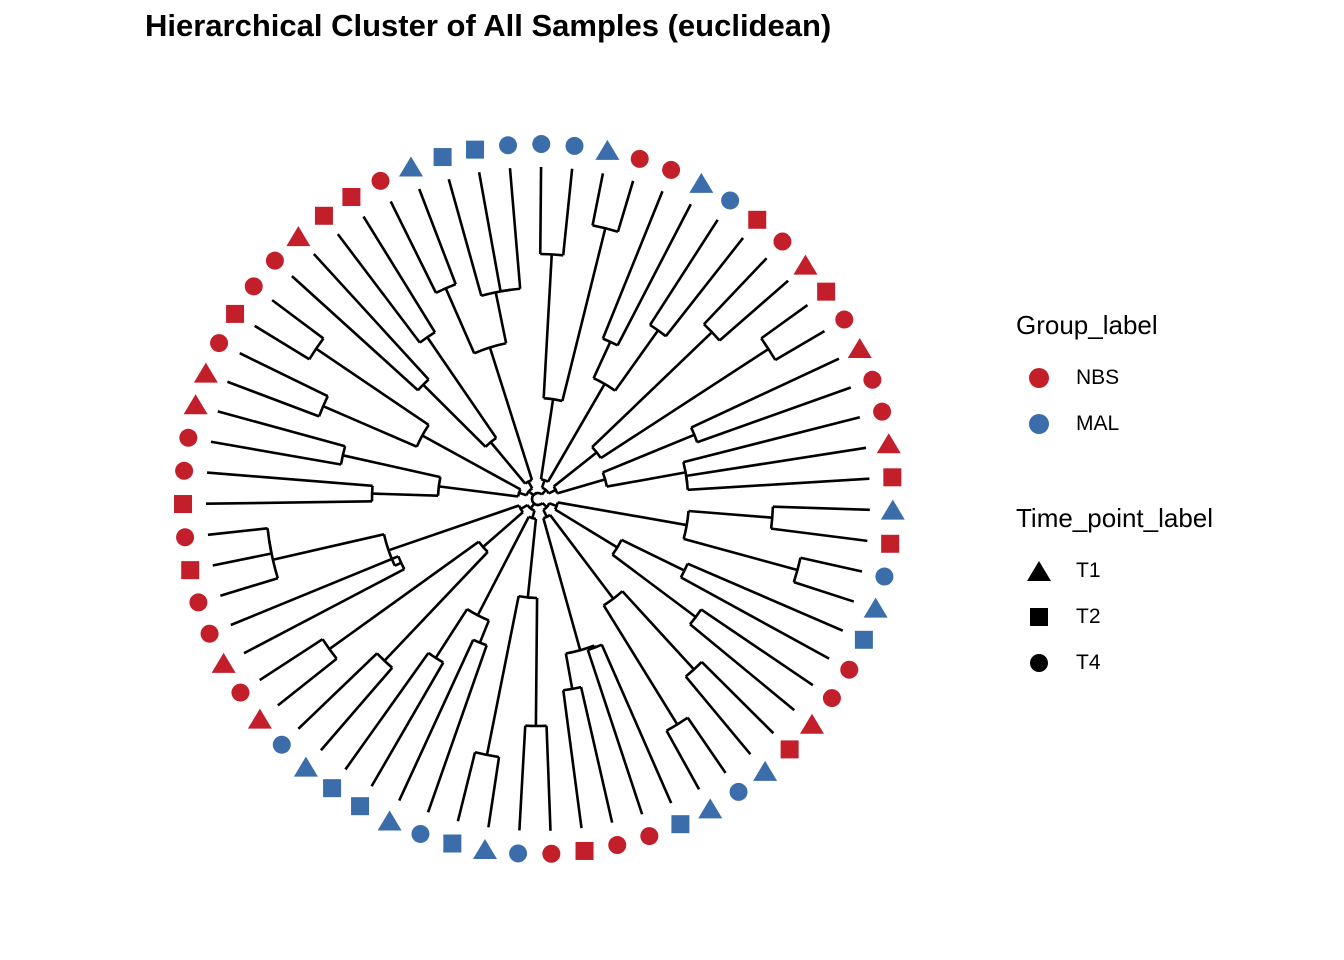 This screenshot has width=1344, height=960. What do you see at coordinates (1039, 617) in the screenshot?
I see `square-icon` at bounding box center [1039, 617].